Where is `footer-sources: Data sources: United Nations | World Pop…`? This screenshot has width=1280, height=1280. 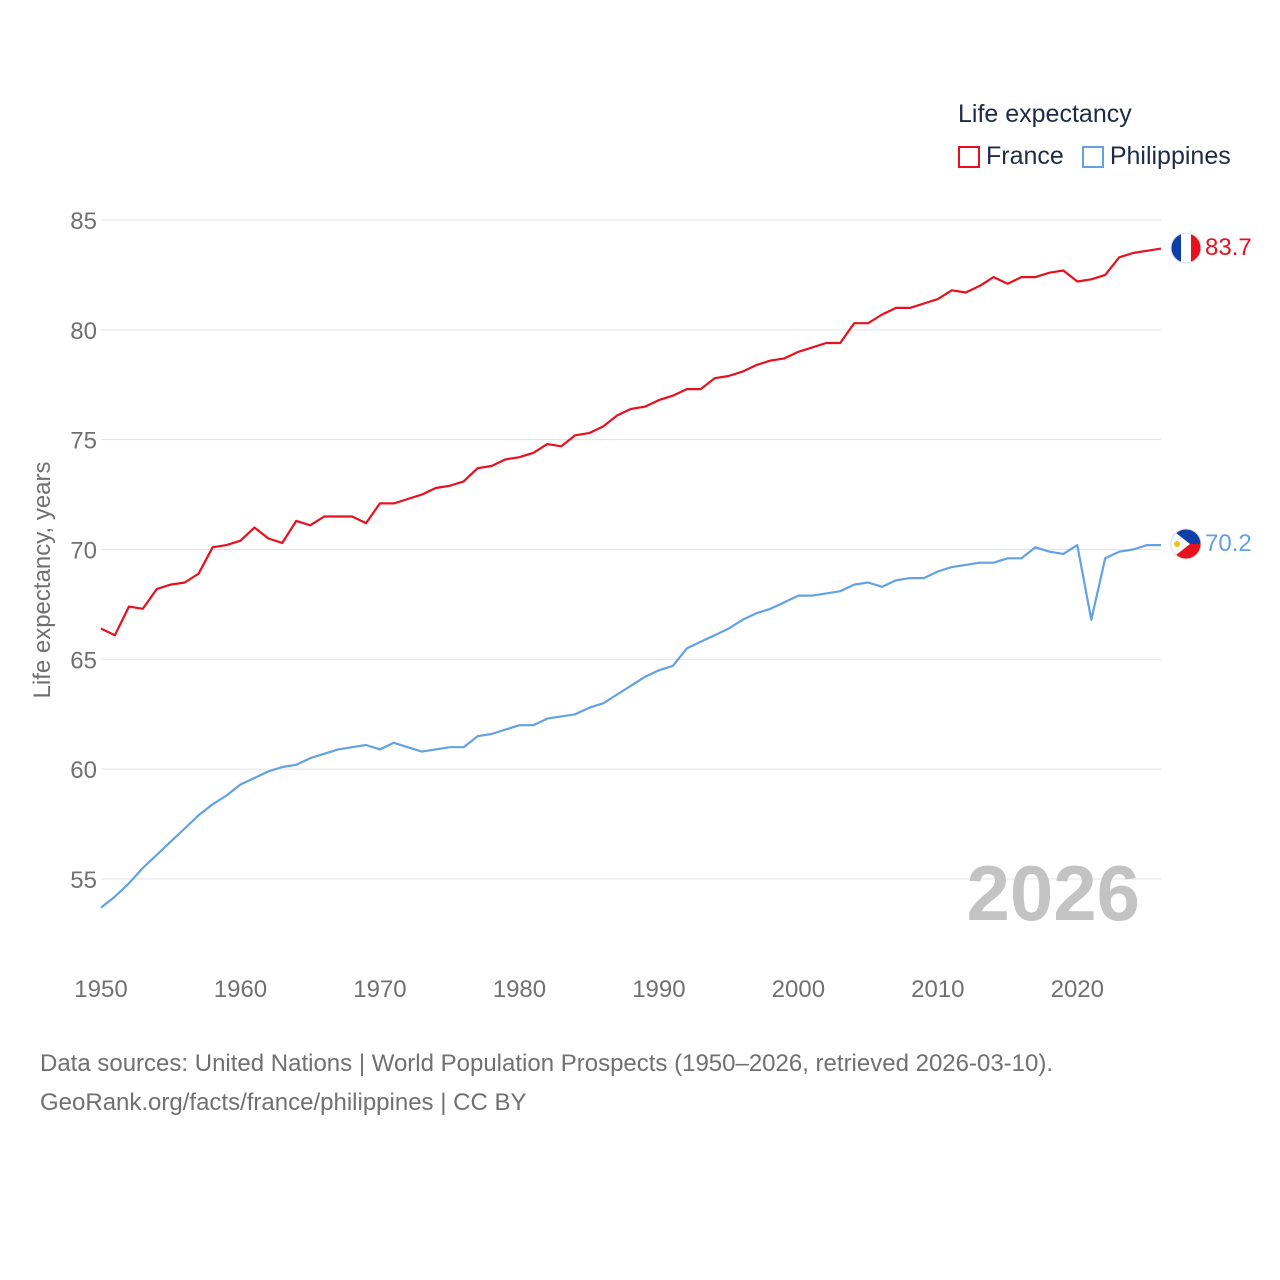 footer-sources: Data sources: United Nations | World Pop… is located at coordinates (546, 1083).